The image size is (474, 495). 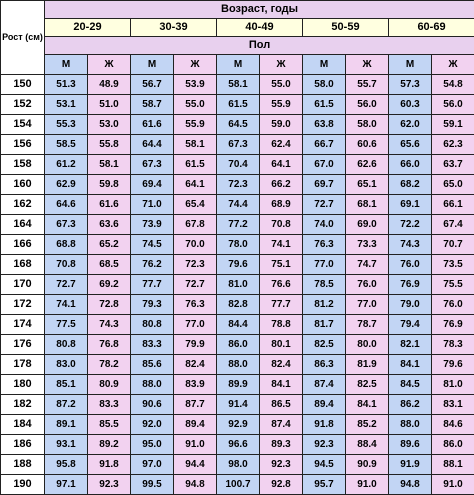 What do you see at coordinates (324, 245) in the screenshot?
I see `male-weight-cell: 76.3` at bounding box center [324, 245].